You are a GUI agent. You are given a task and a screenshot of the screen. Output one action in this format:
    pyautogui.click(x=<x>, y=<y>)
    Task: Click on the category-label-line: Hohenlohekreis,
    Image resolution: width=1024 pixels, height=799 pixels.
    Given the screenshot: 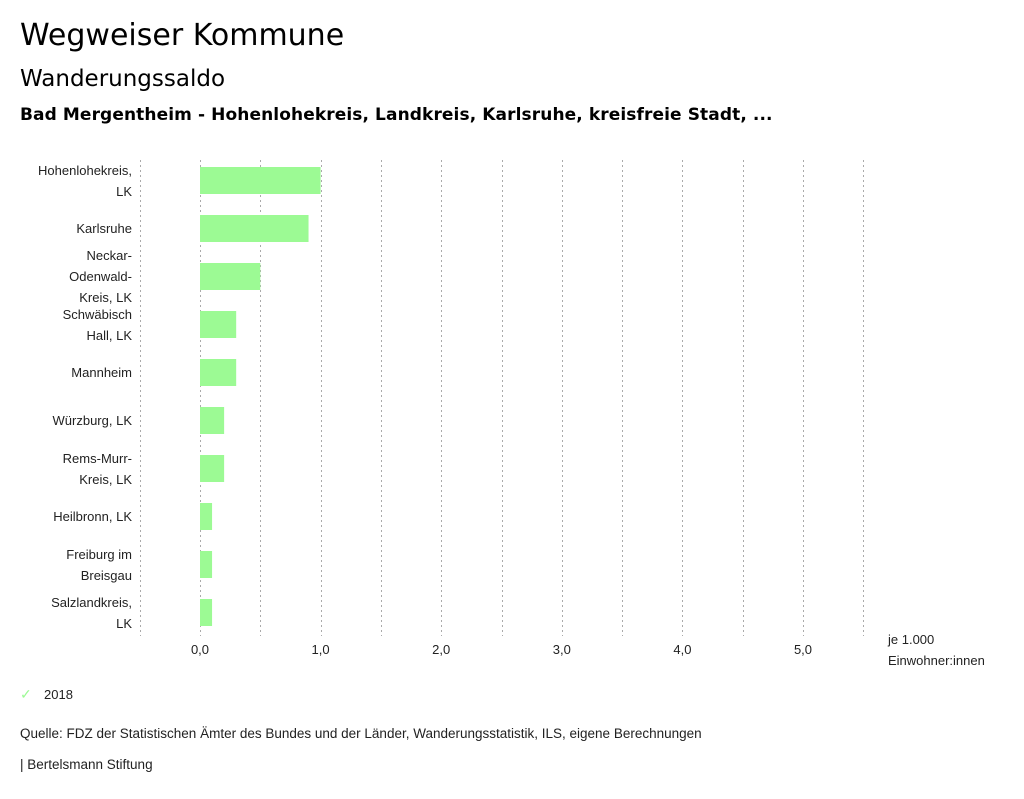 What is the action you would take?
    pyautogui.click(x=85, y=170)
    